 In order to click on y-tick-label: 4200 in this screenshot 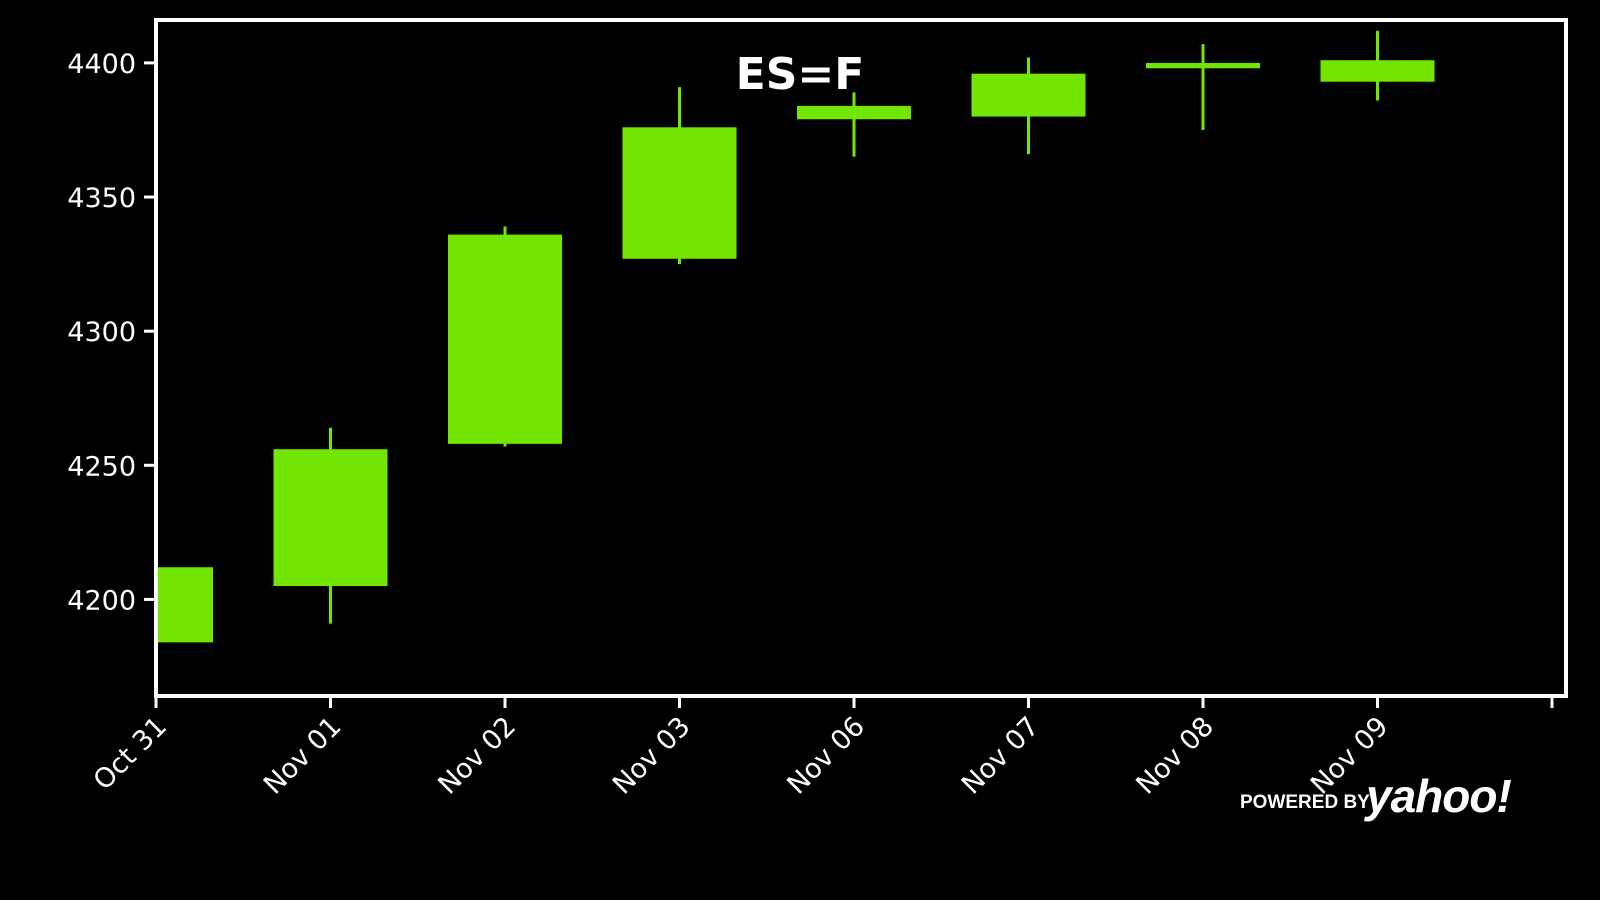, I will do `click(101, 600)`.